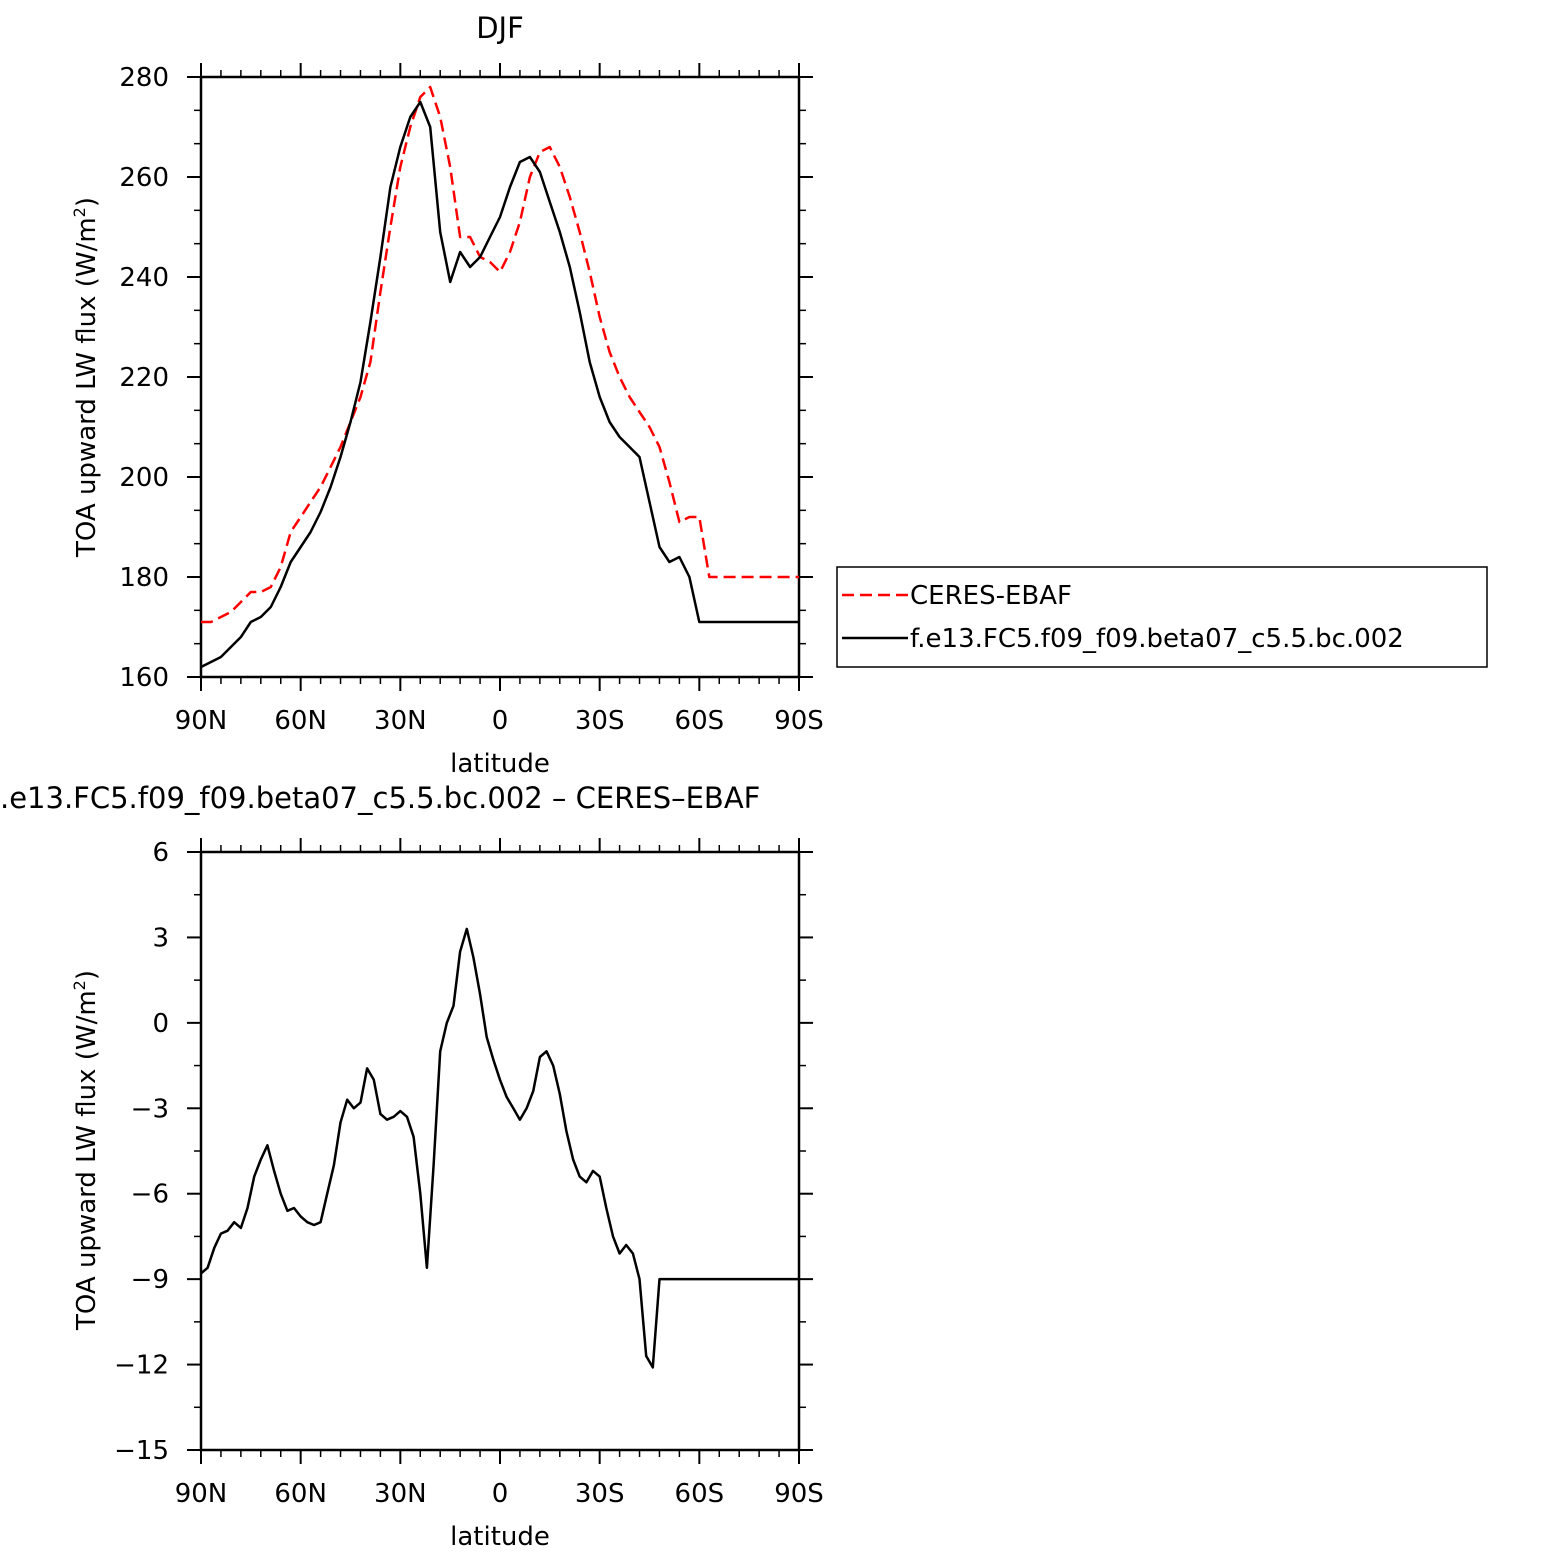 This screenshot has width=1558, height=1558. Describe the element at coordinates (141, 1366) in the screenshot. I see `y-tick-label: −12` at that location.